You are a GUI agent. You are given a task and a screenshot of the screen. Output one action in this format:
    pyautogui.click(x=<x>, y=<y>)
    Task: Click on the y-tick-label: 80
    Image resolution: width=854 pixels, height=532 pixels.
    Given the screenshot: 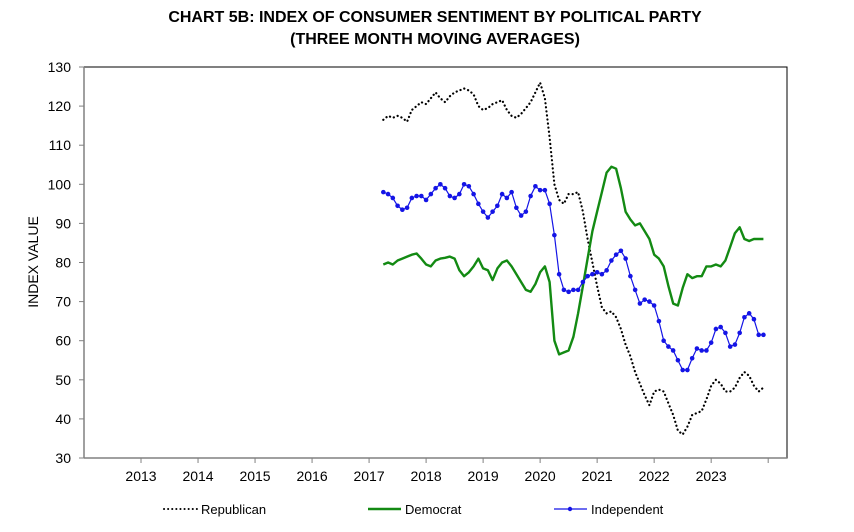 What is the action you would take?
    pyautogui.click(x=63, y=263)
    